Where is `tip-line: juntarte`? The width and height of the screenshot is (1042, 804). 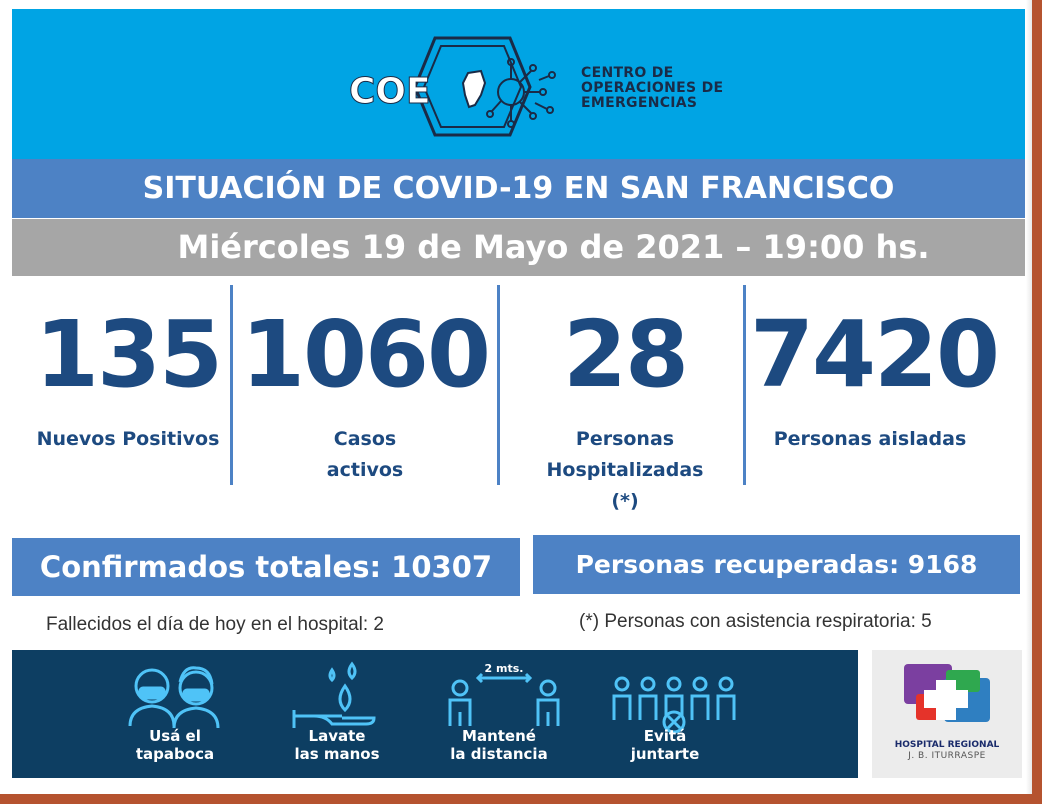 tip-line: juntarte is located at coordinates (665, 754).